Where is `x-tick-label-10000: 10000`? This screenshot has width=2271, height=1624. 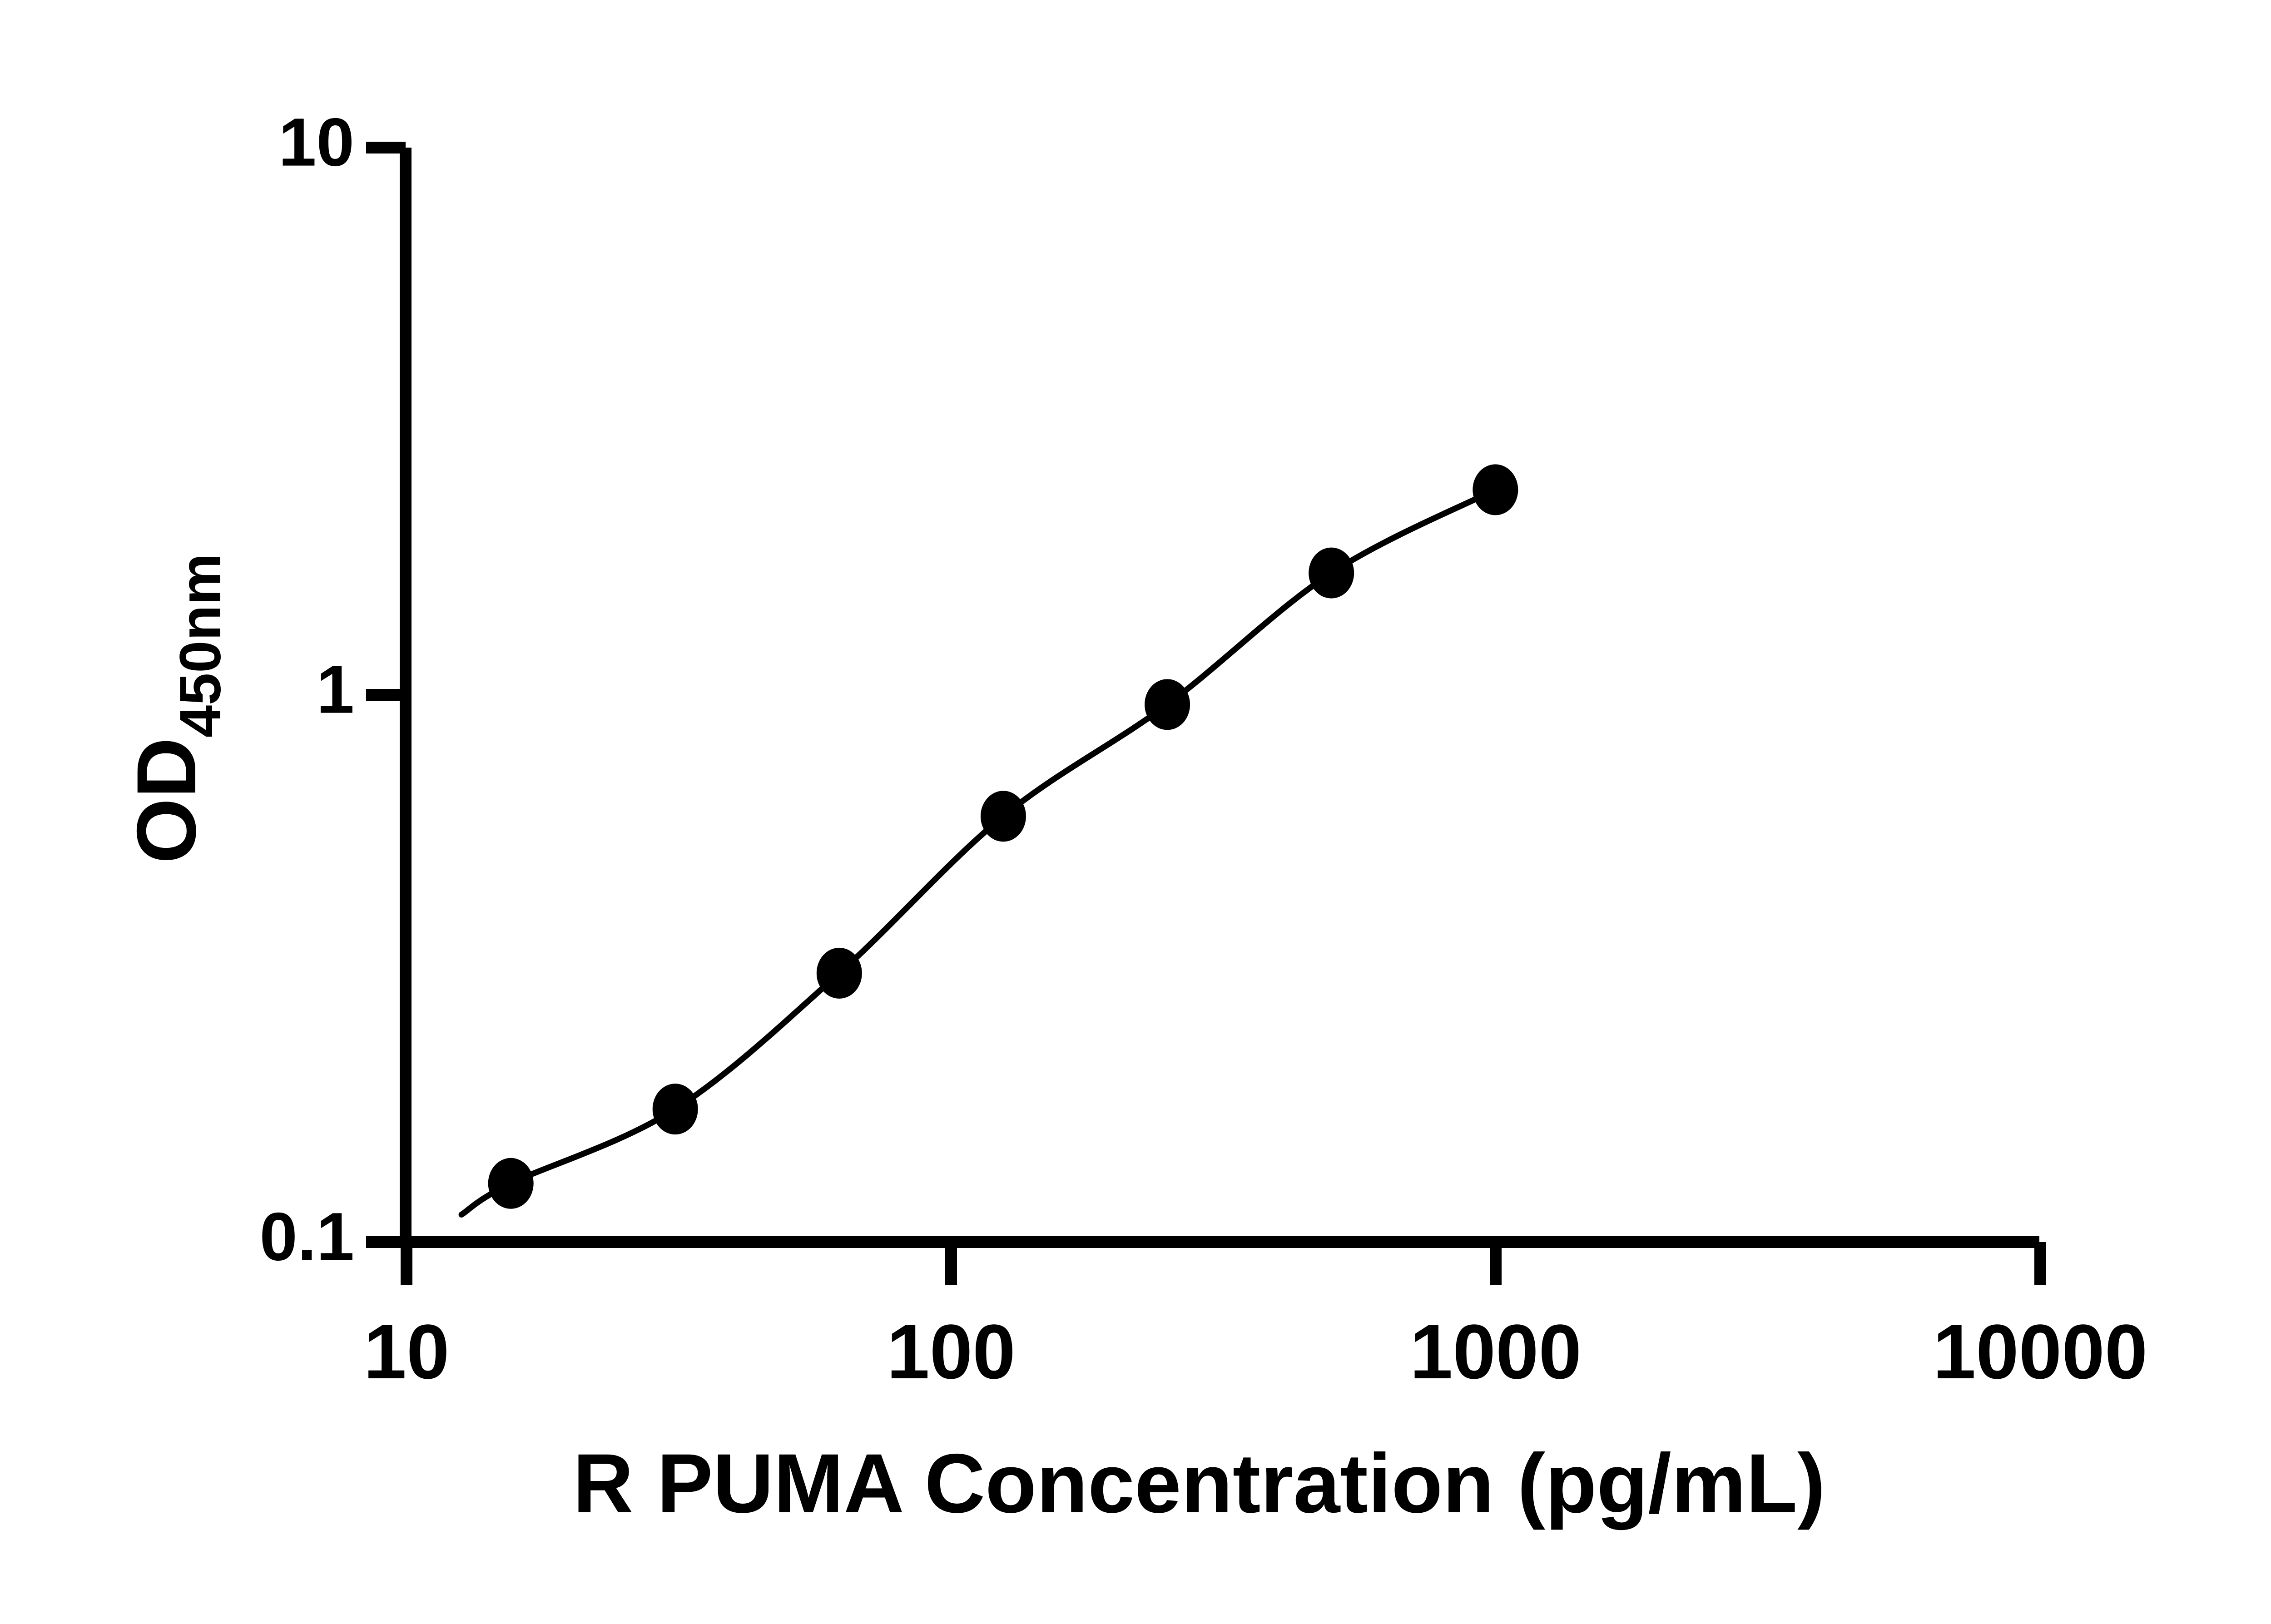 x-tick-label-10000: 10000 is located at coordinates (2040, 1352).